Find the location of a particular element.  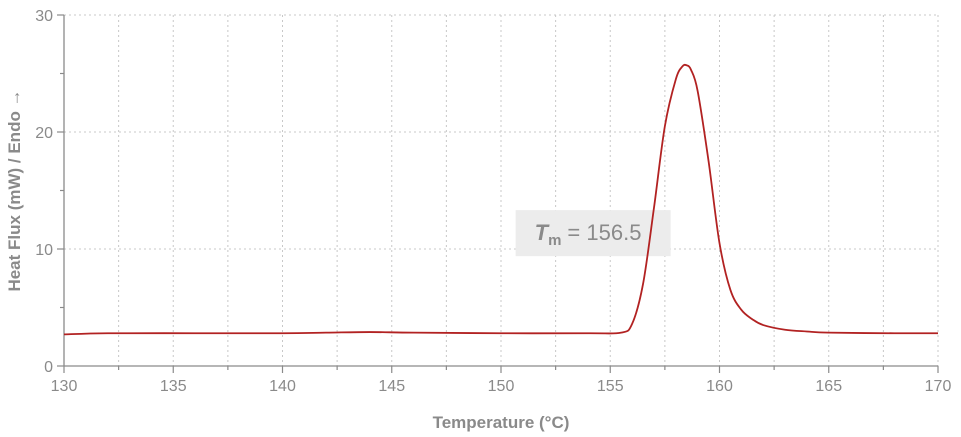

x-tick-label: 145 is located at coordinates (391, 386).